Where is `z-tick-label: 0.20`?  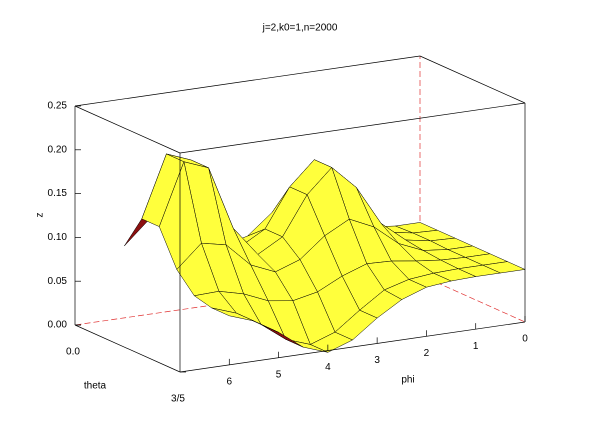 z-tick-label: 0.20 is located at coordinates (58, 149).